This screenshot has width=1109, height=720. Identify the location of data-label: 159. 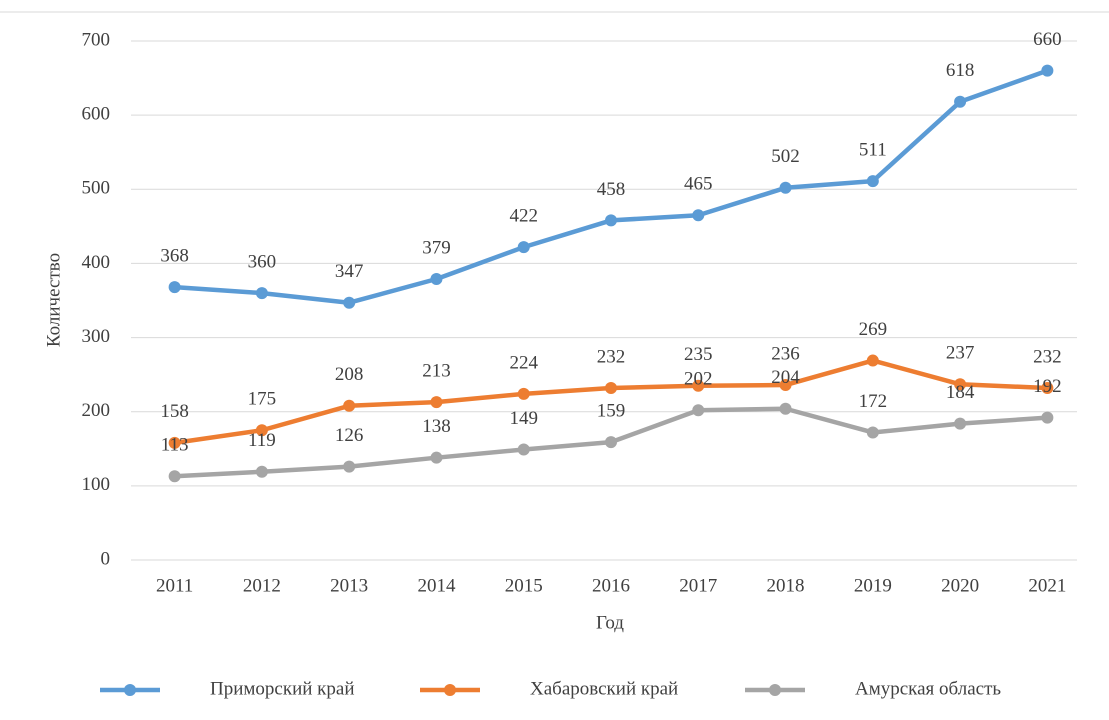
(611, 410).